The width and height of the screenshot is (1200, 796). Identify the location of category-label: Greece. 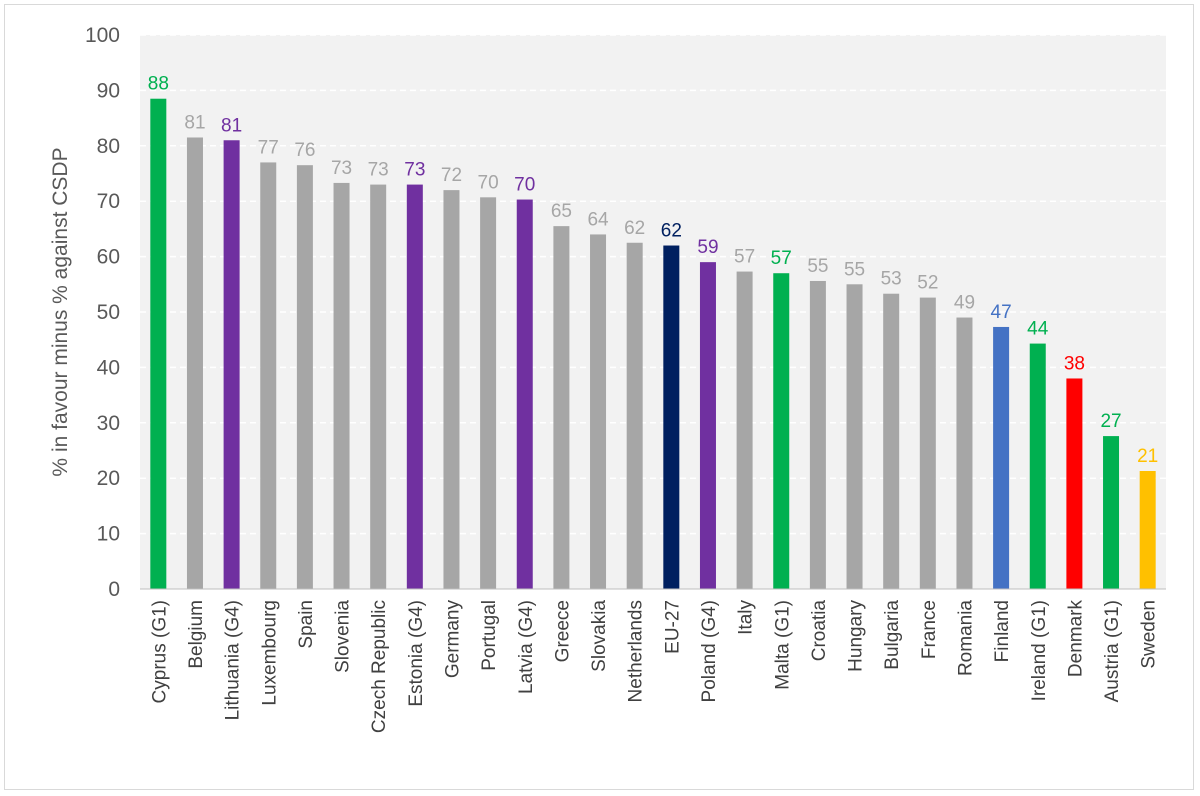
(562, 631).